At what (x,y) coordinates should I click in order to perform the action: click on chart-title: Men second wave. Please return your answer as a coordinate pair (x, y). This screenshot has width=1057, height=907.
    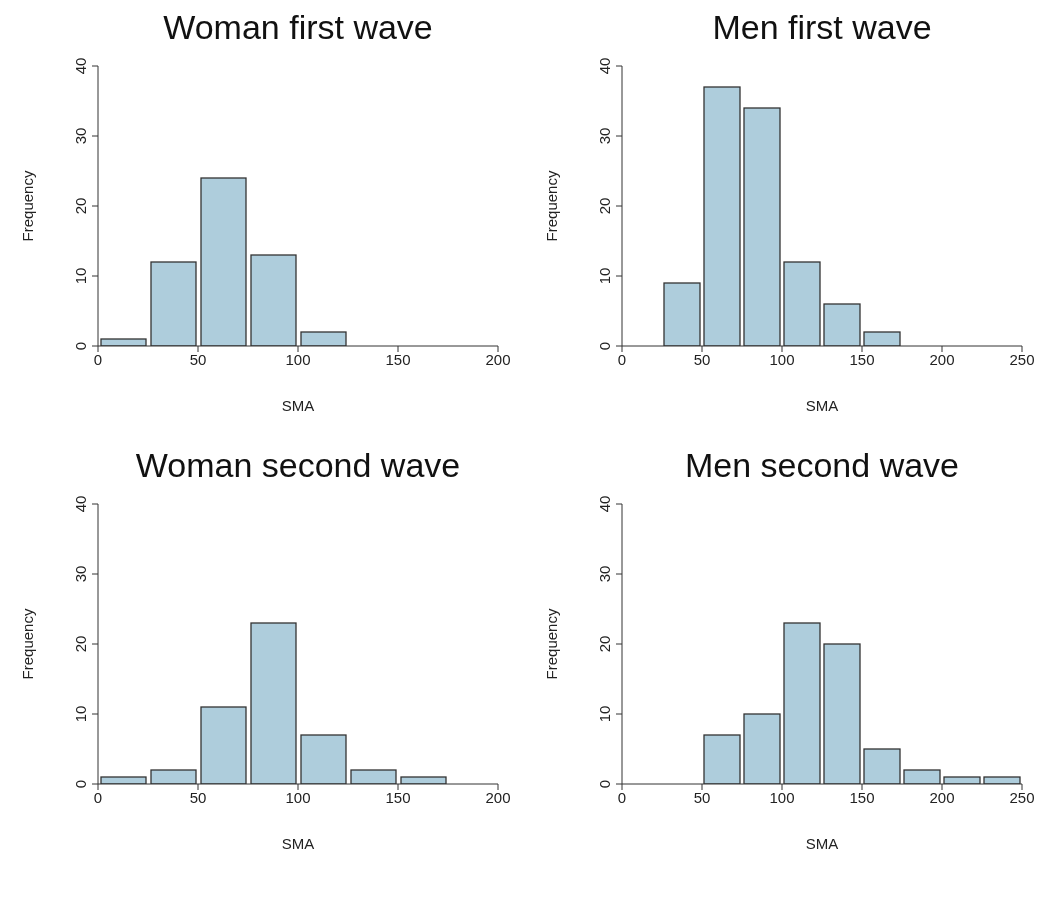
    Looking at the image, I should click on (821, 466).